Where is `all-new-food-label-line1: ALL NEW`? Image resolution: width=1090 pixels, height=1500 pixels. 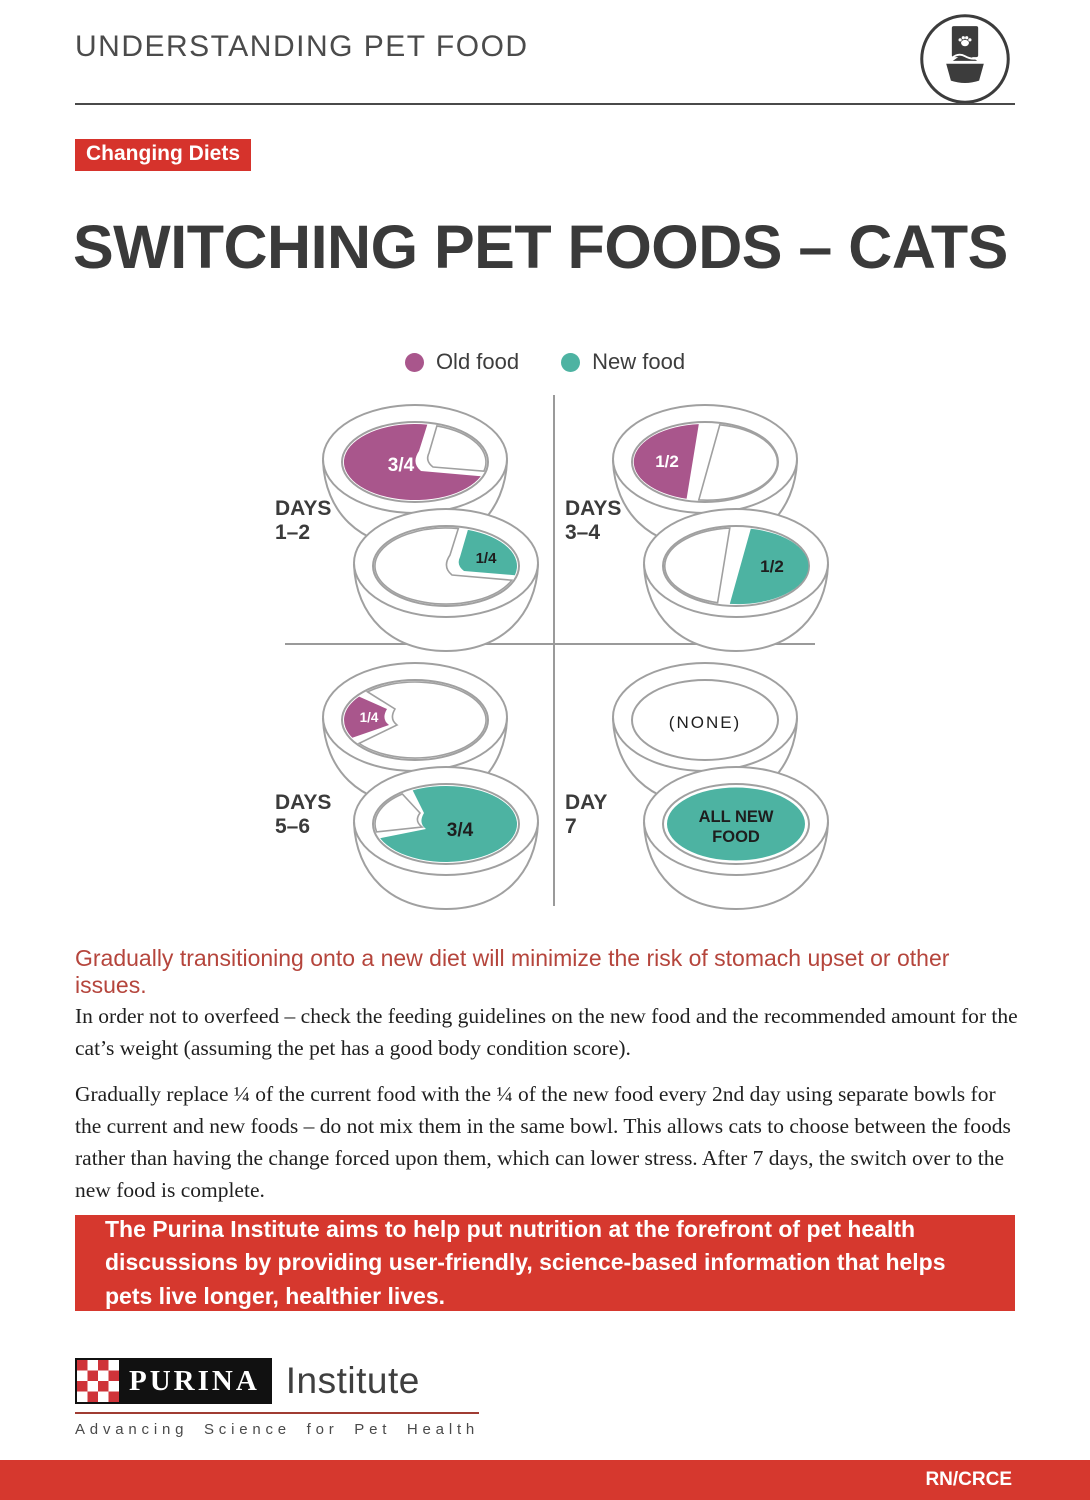 all-new-food-label-line1: ALL NEW is located at coordinates (736, 817).